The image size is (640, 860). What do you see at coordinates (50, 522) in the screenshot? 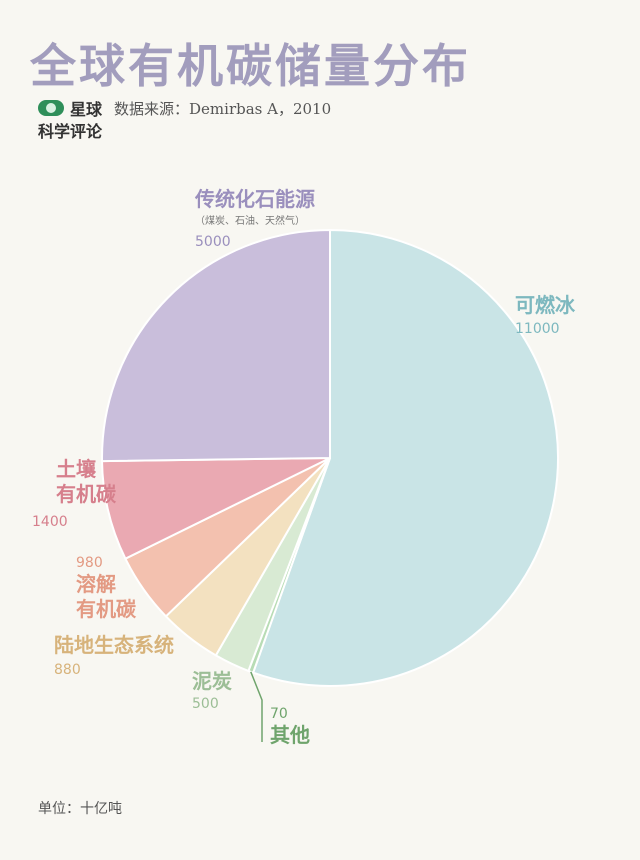
I see `value-soil-organic-carbon: 1400` at bounding box center [50, 522].